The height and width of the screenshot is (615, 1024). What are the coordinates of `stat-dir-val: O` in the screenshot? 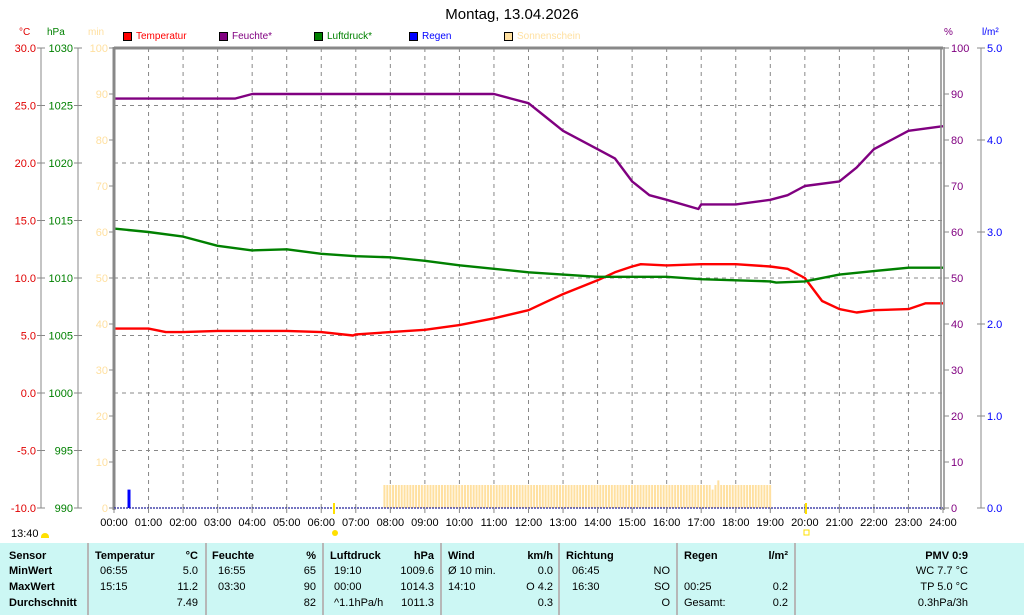 It's located at (665, 603).